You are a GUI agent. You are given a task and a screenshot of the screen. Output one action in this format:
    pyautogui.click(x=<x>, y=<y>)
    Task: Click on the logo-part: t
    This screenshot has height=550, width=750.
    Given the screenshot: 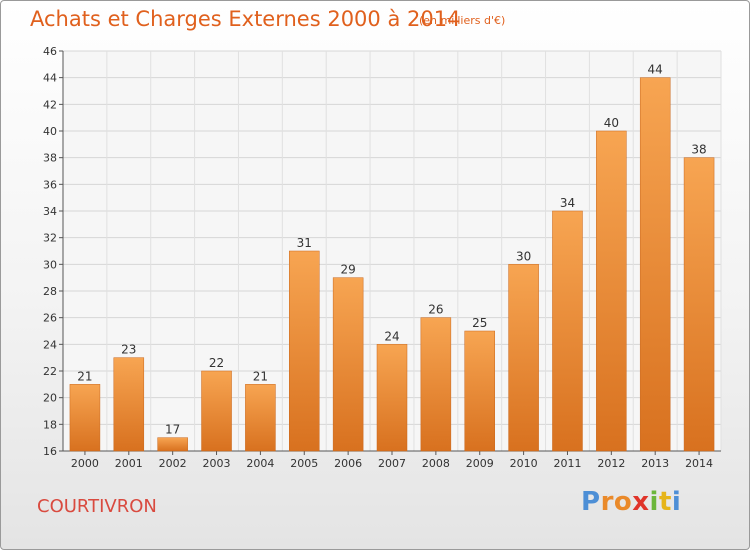 What is the action you would take?
    pyautogui.click(x=665, y=502)
    